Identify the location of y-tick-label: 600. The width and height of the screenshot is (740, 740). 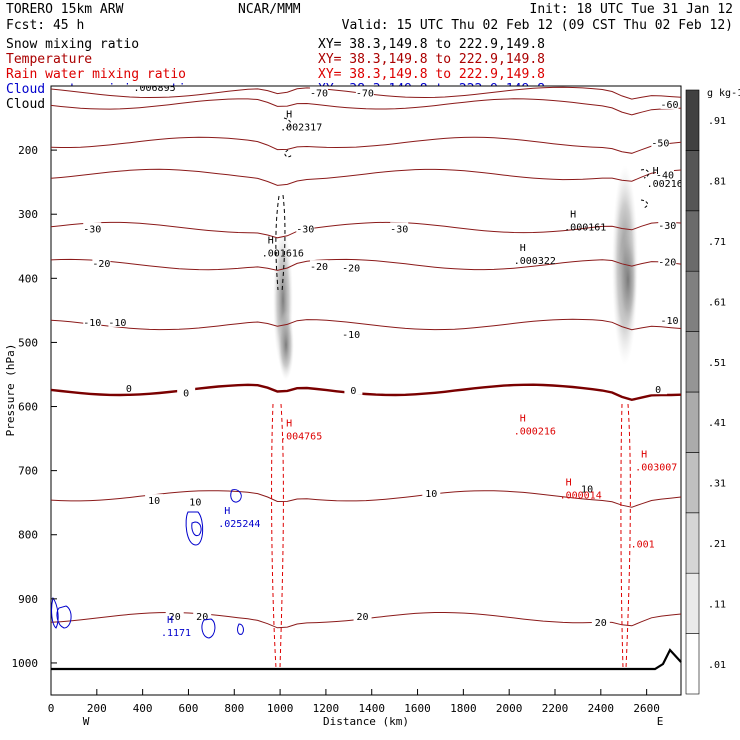
(28, 407).